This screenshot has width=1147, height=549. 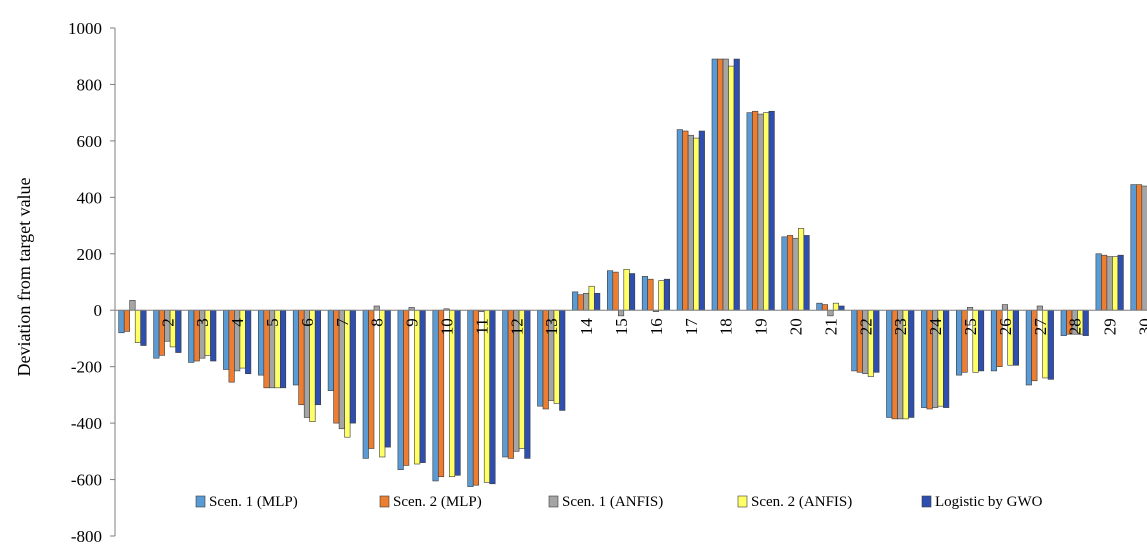 I want to click on y-tick-label: -600, so click(x=86, y=480).